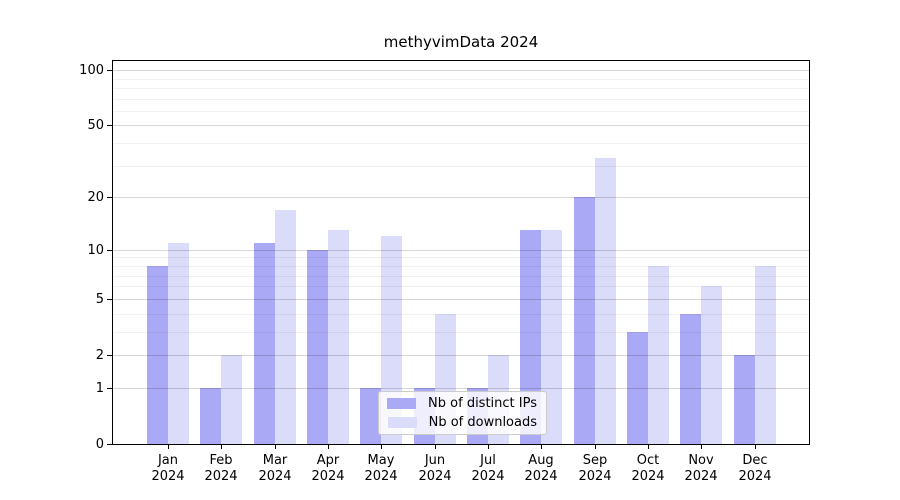 The image size is (900, 500). I want to click on x-tick-label: Apr 2024, so click(328, 469).